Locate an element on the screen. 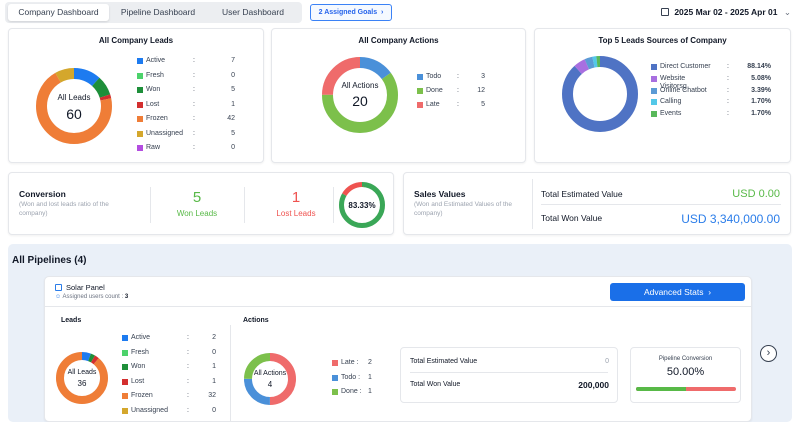  pipeline-estimated-label: Total Estimated Value is located at coordinates (444, 361).